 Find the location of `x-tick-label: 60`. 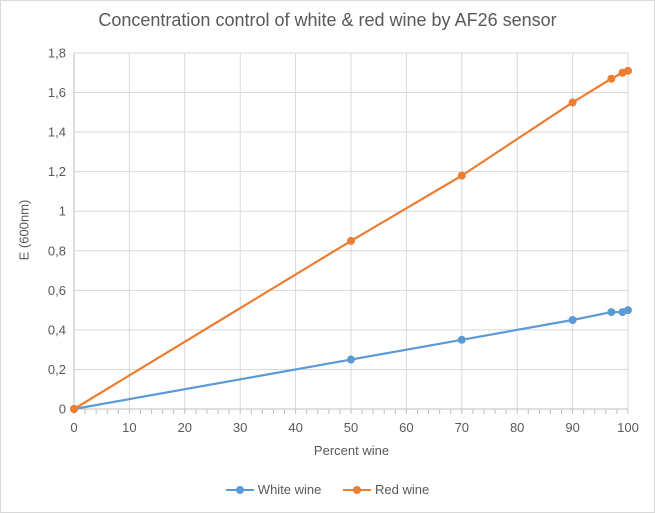

x-tick-label: 60 is located at coordinates (406, 427).